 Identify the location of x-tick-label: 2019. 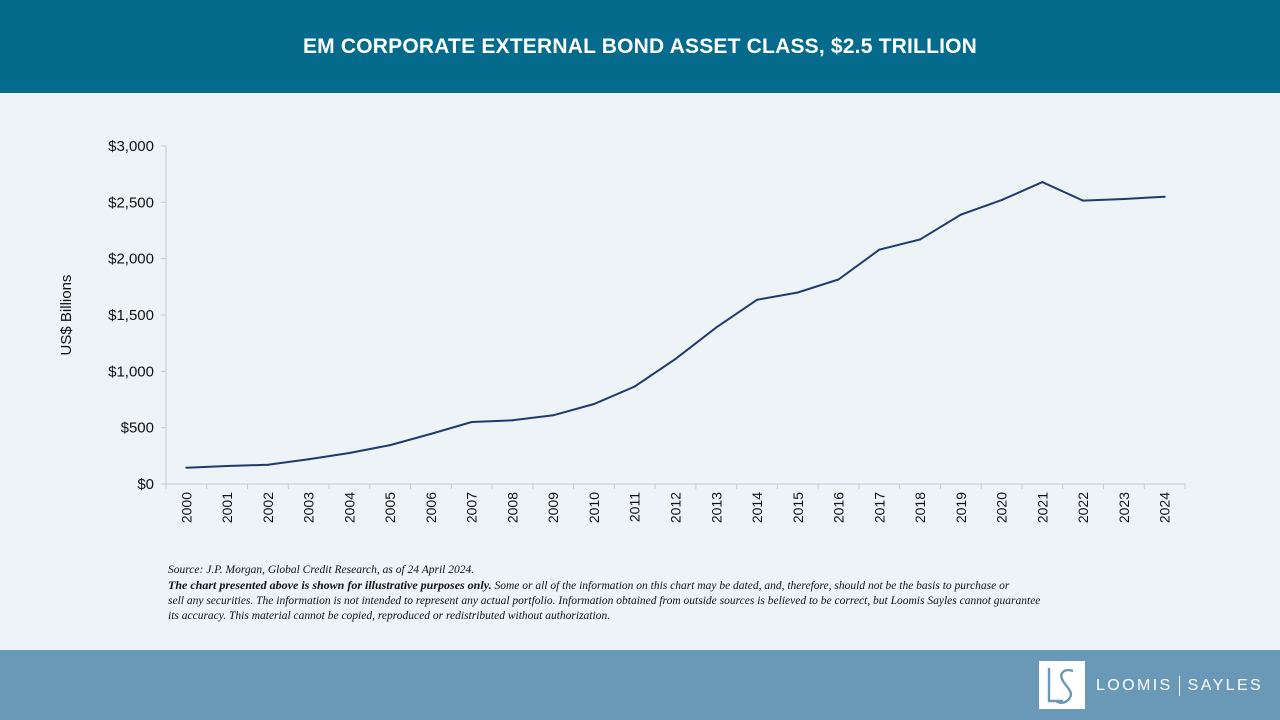
(961, 507).